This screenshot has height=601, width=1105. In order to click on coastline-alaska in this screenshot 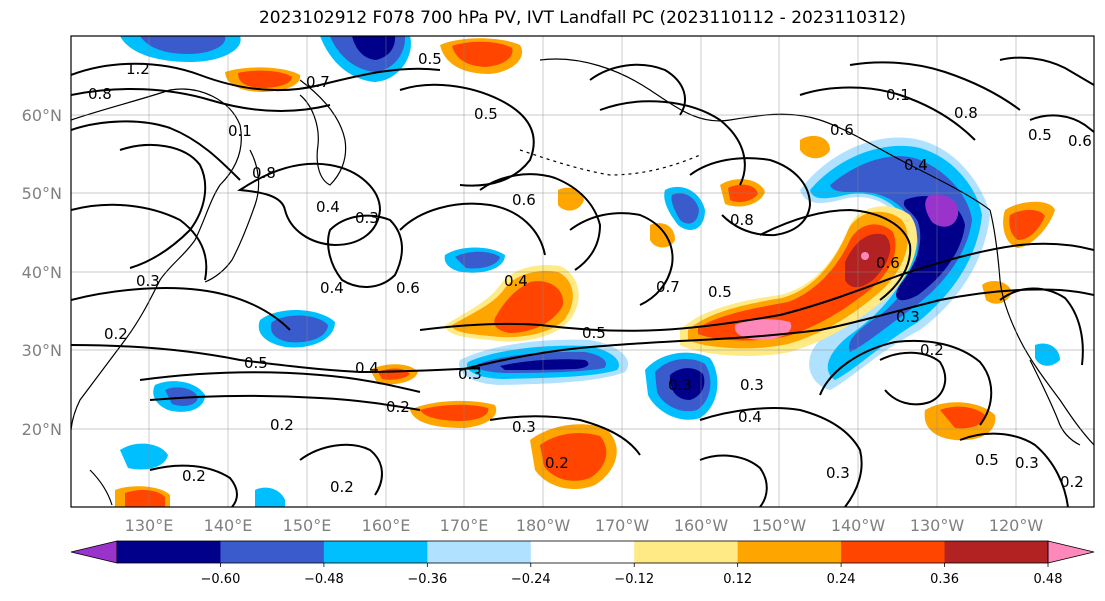, I will do `click(765, 134)`.